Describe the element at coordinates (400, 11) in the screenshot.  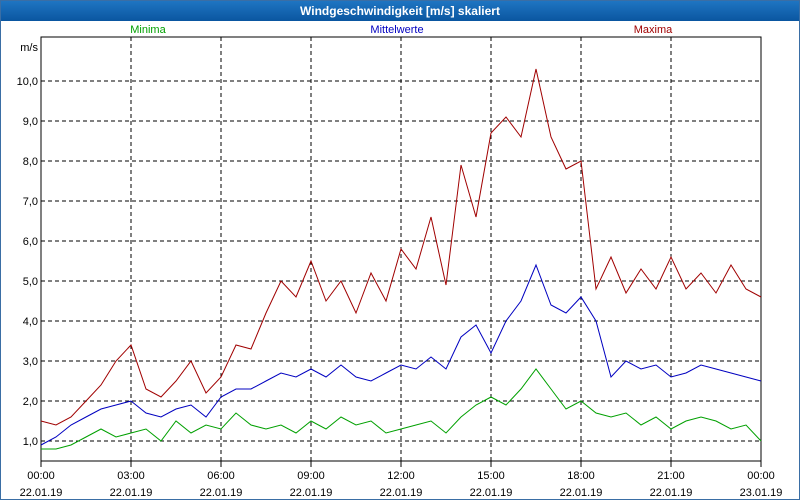
I see `window-title: Windgeschwindigkeit [m/s] skaliert` at that location.